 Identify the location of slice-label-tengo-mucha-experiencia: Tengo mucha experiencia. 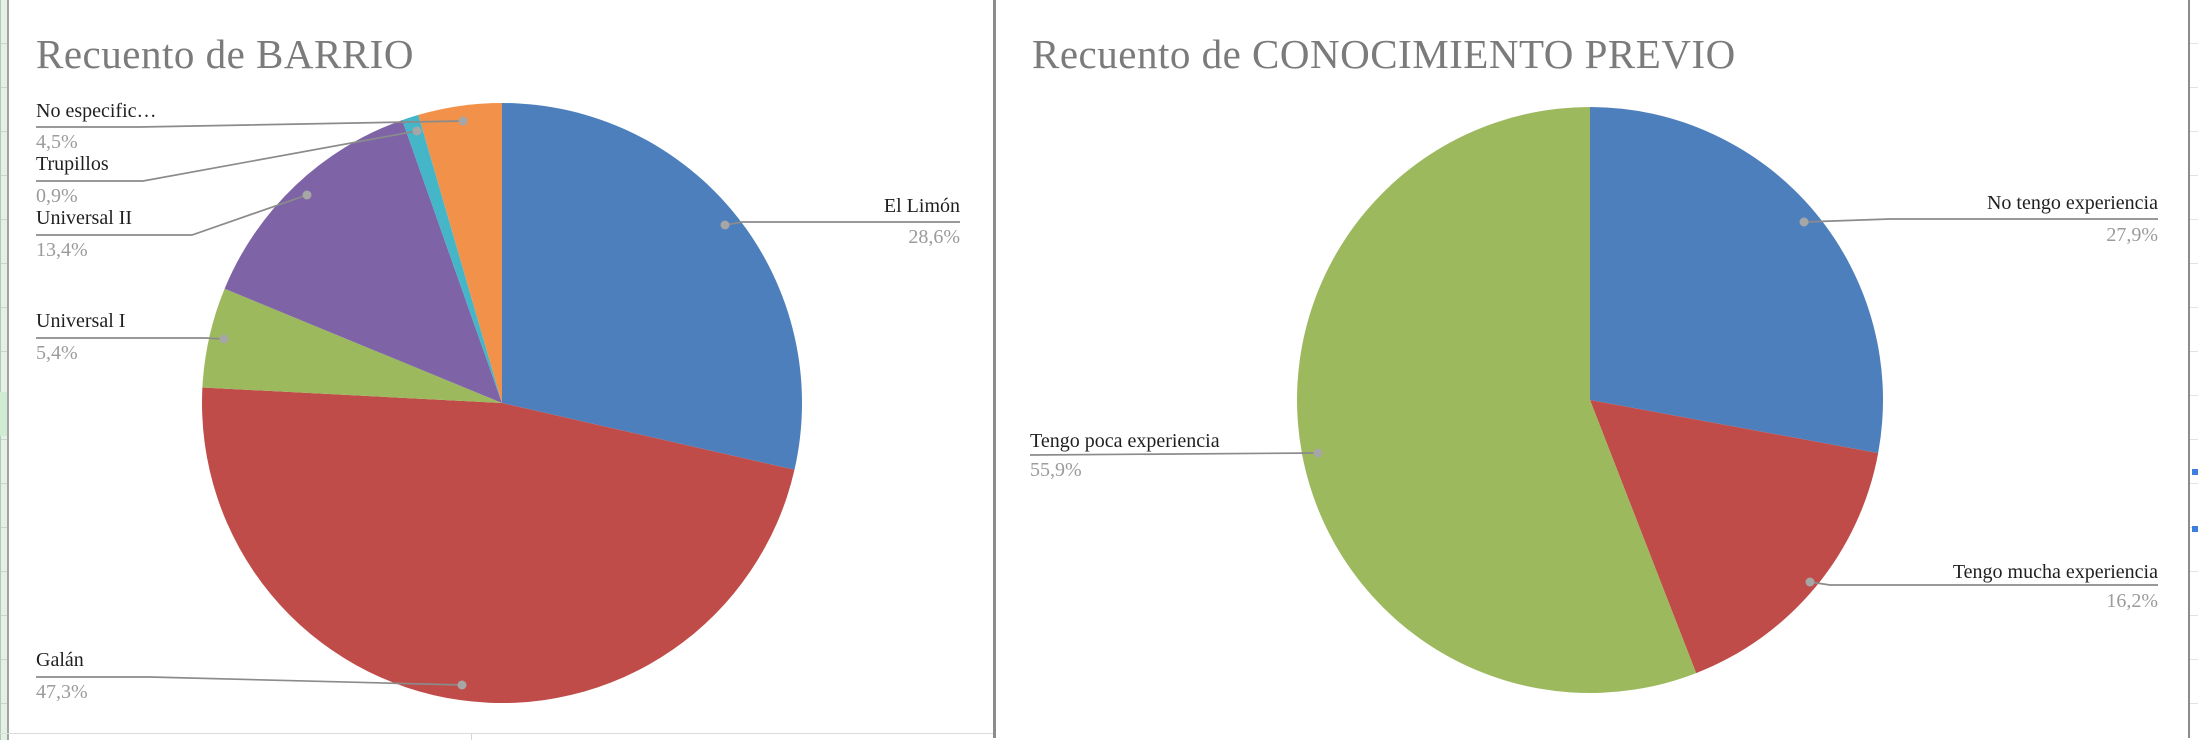
(2055, 572).